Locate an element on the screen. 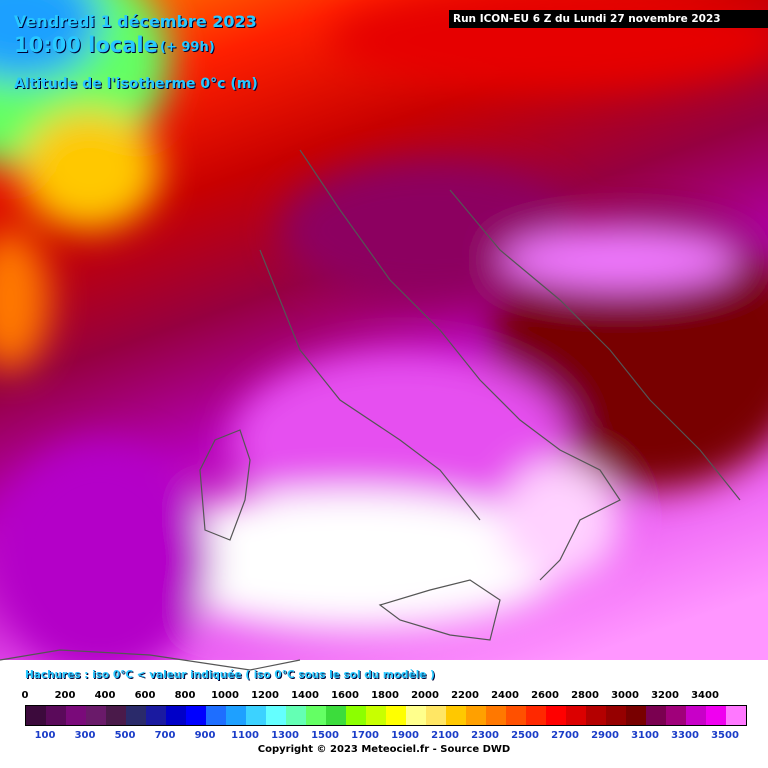  time: 10:00 locale is located at coordinates (86, 45).